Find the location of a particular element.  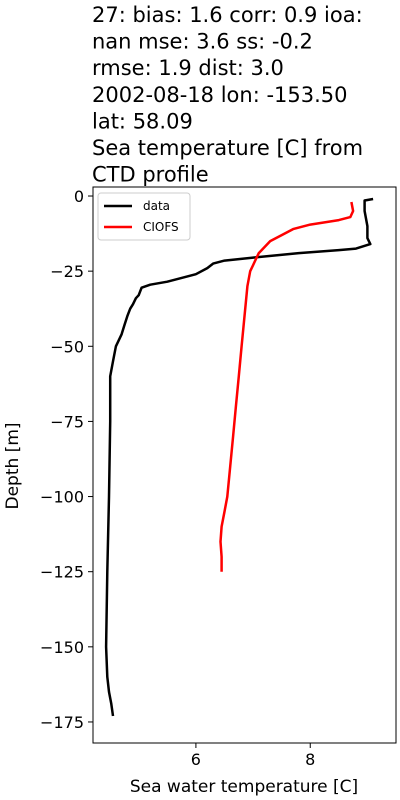

y-tick-label: −50 is located at coordinates (67, 346).